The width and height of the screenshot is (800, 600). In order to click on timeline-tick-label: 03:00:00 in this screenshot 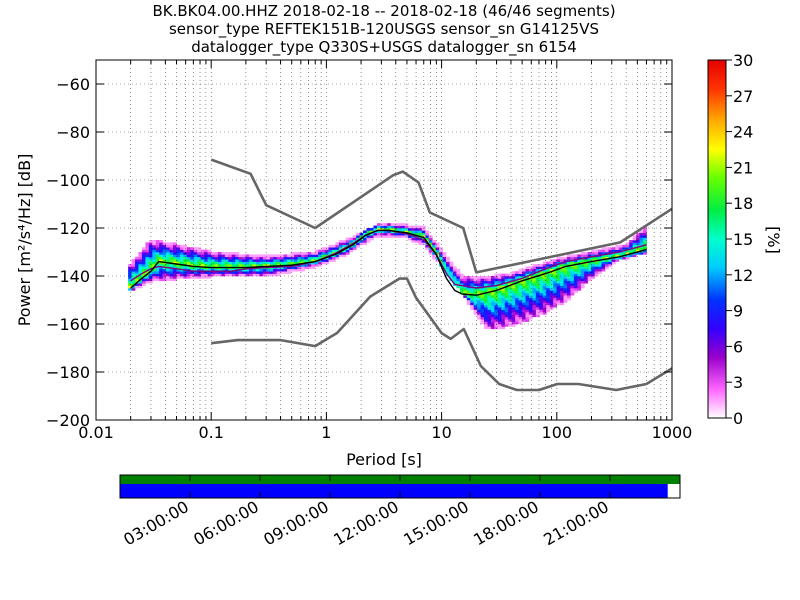, I will do `click(156, 523)`.